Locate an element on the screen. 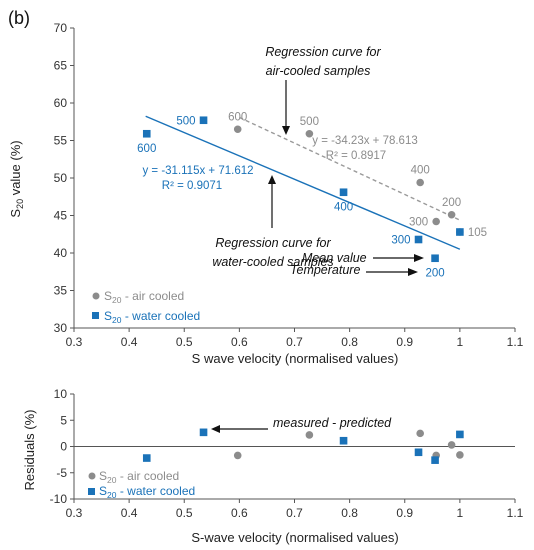  measured-predicted-annotation: measured - predicted is located at coordinates (301, 424).